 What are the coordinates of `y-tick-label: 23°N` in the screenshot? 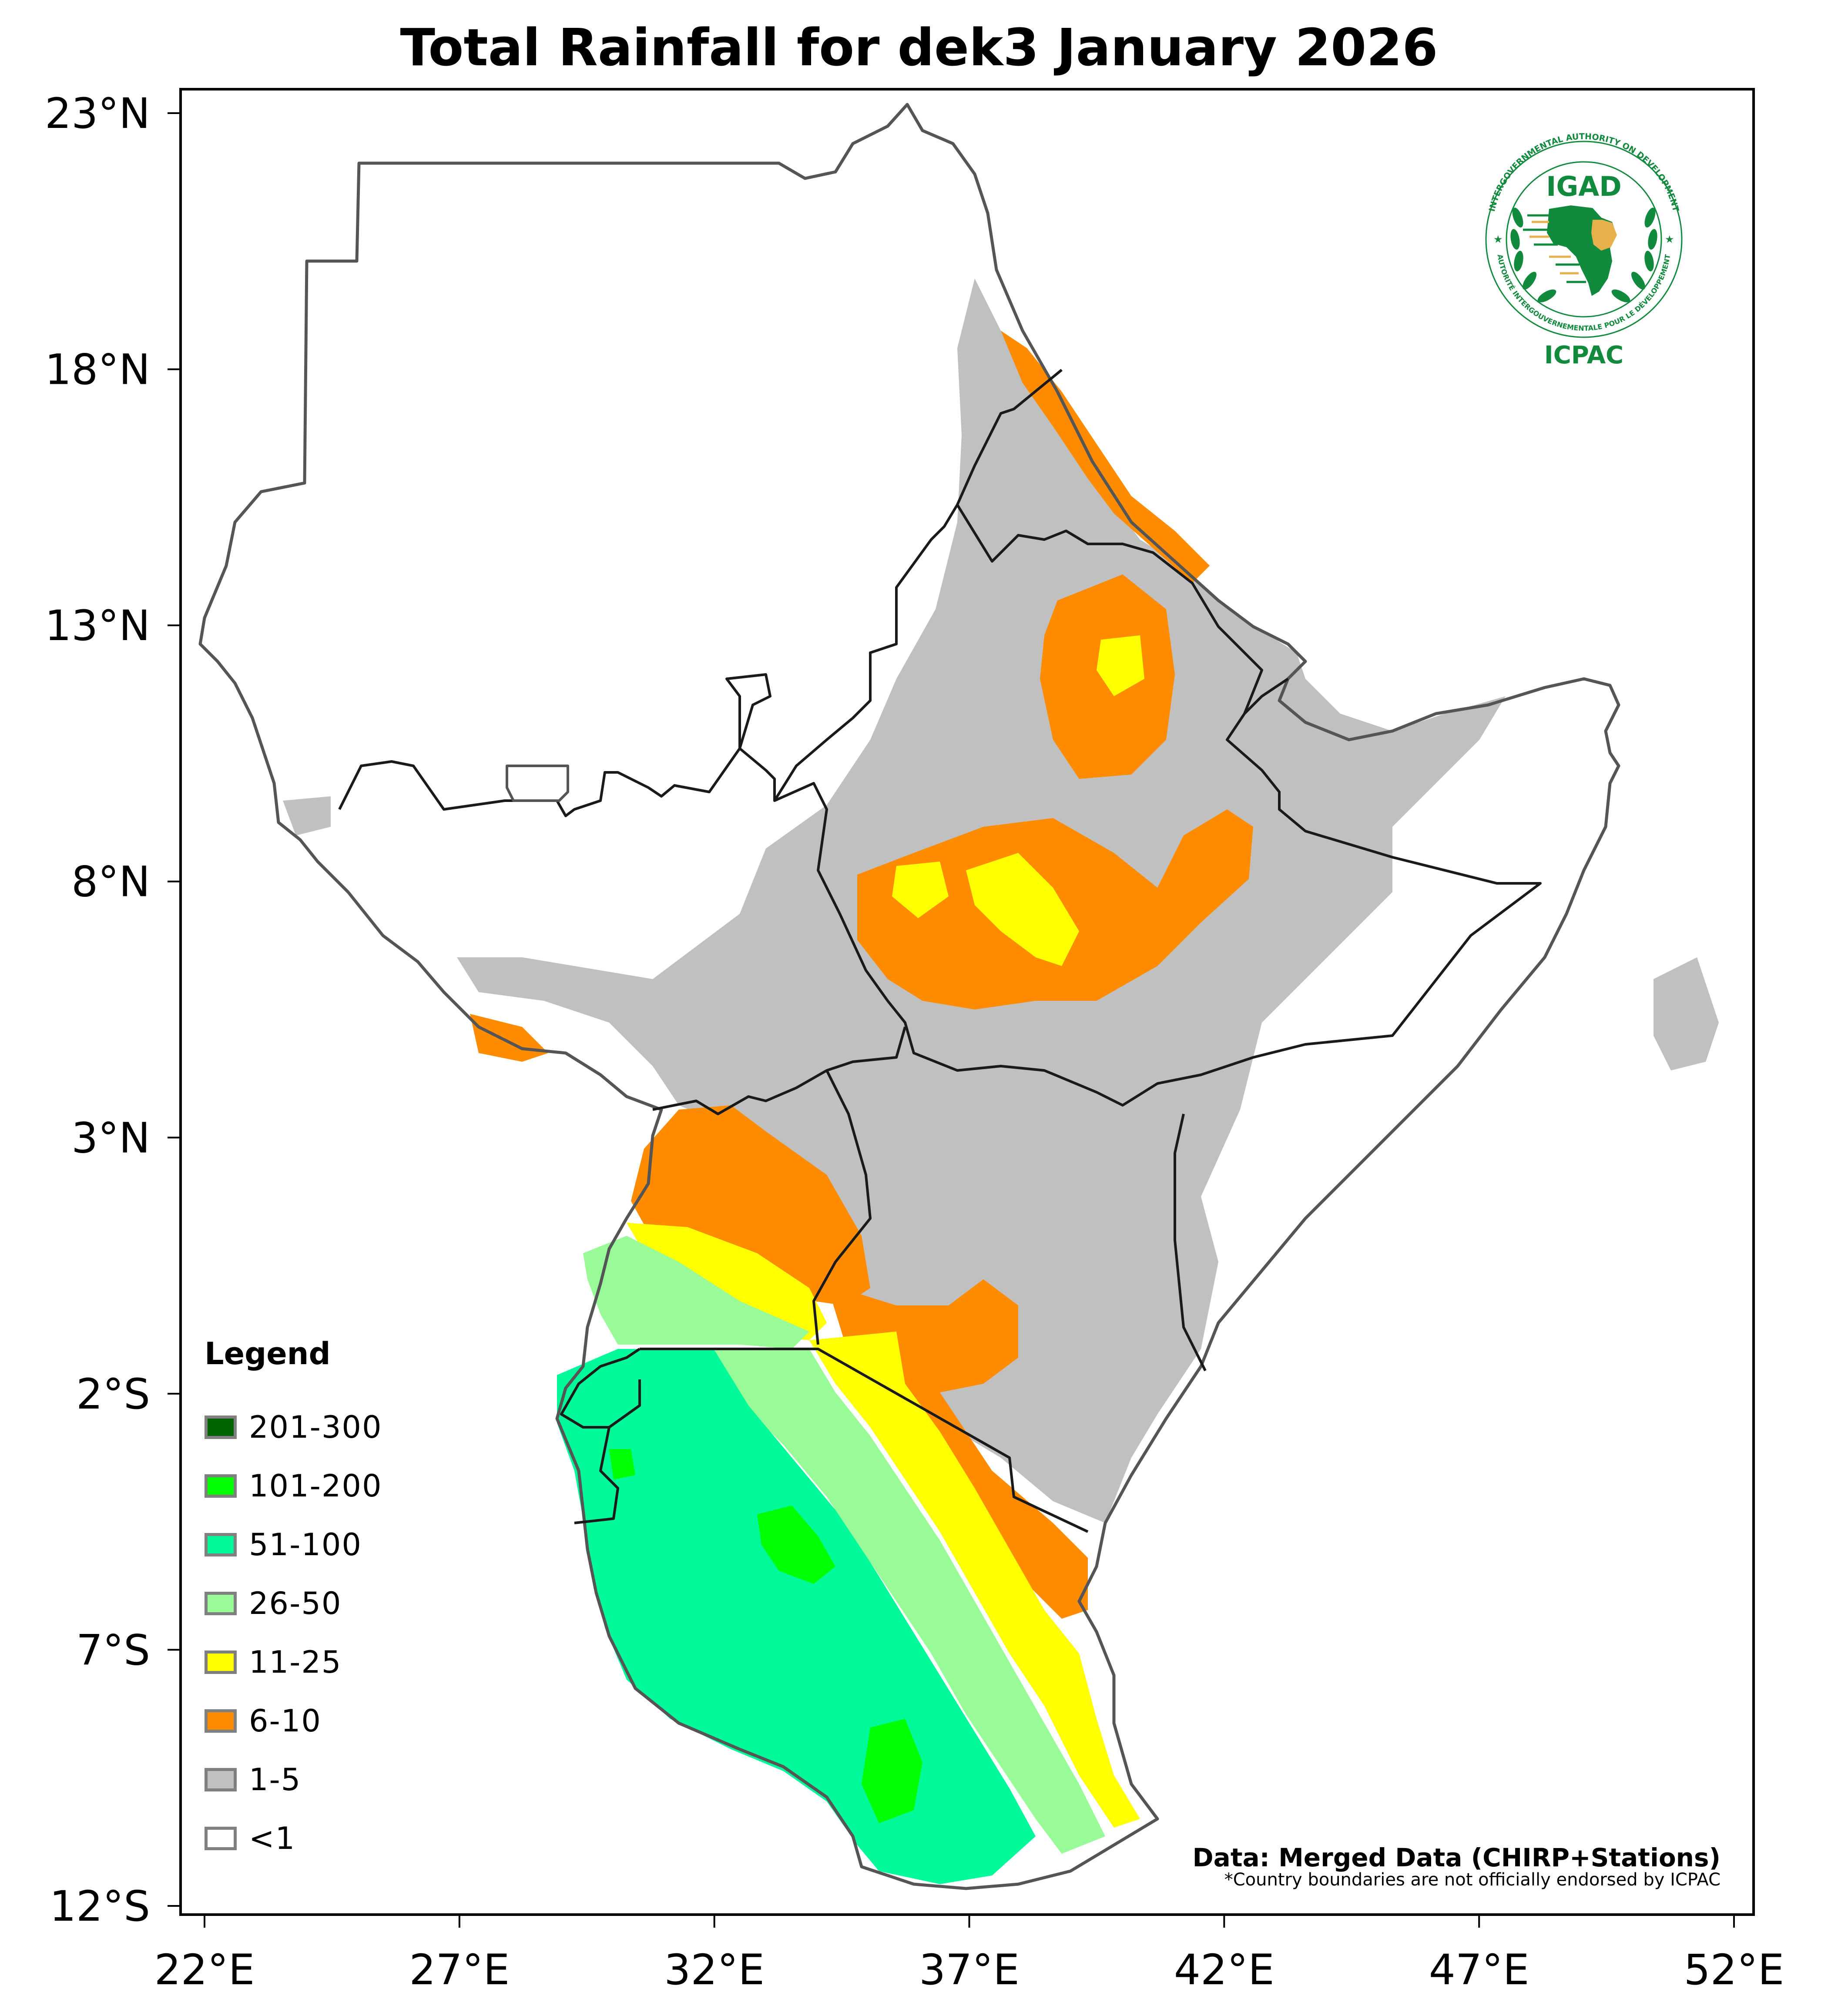 It's located at (98, 113).